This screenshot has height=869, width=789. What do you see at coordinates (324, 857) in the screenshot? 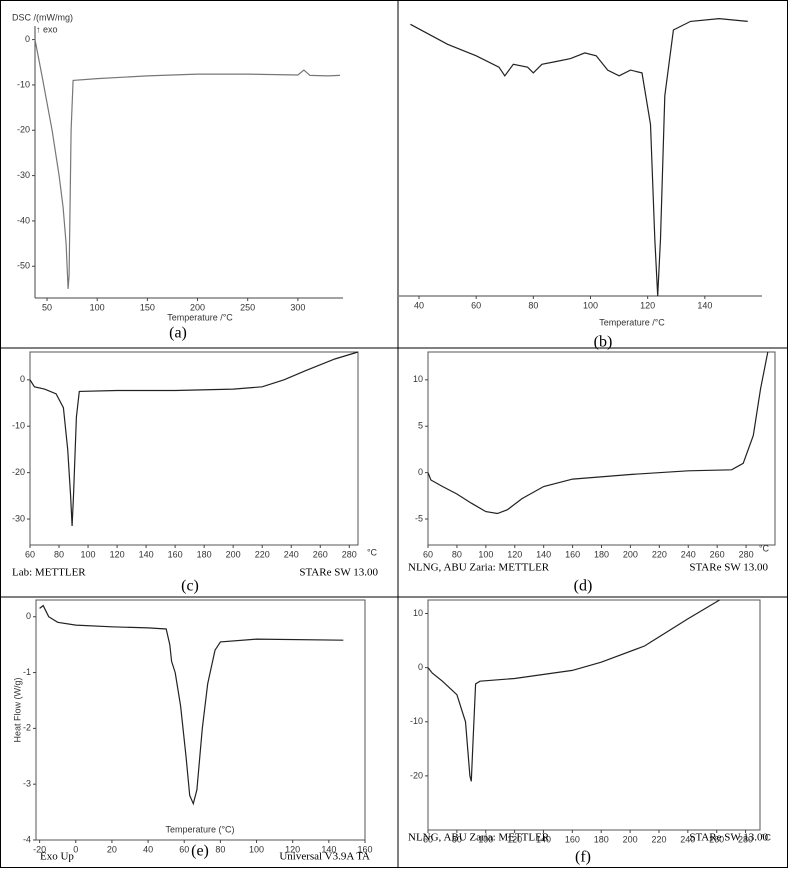
I see `footer-right: Universal V3.9A TA` at bounding box center [324, 857].